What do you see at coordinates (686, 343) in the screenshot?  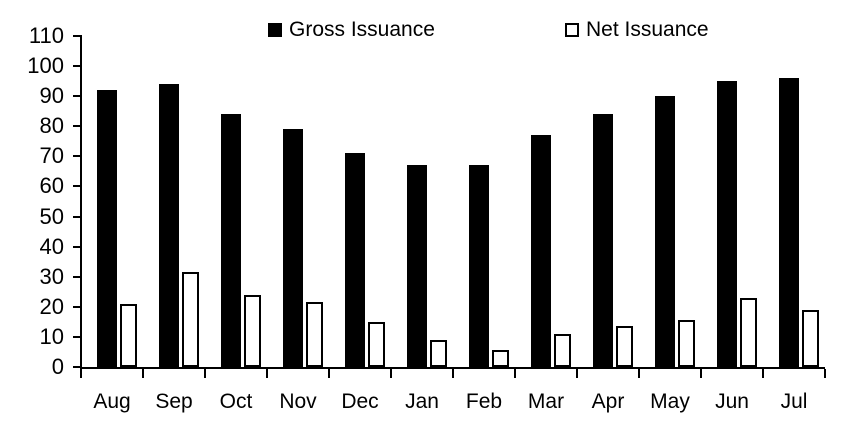 I see `bar-net-may` at bounding box center [686, 343].